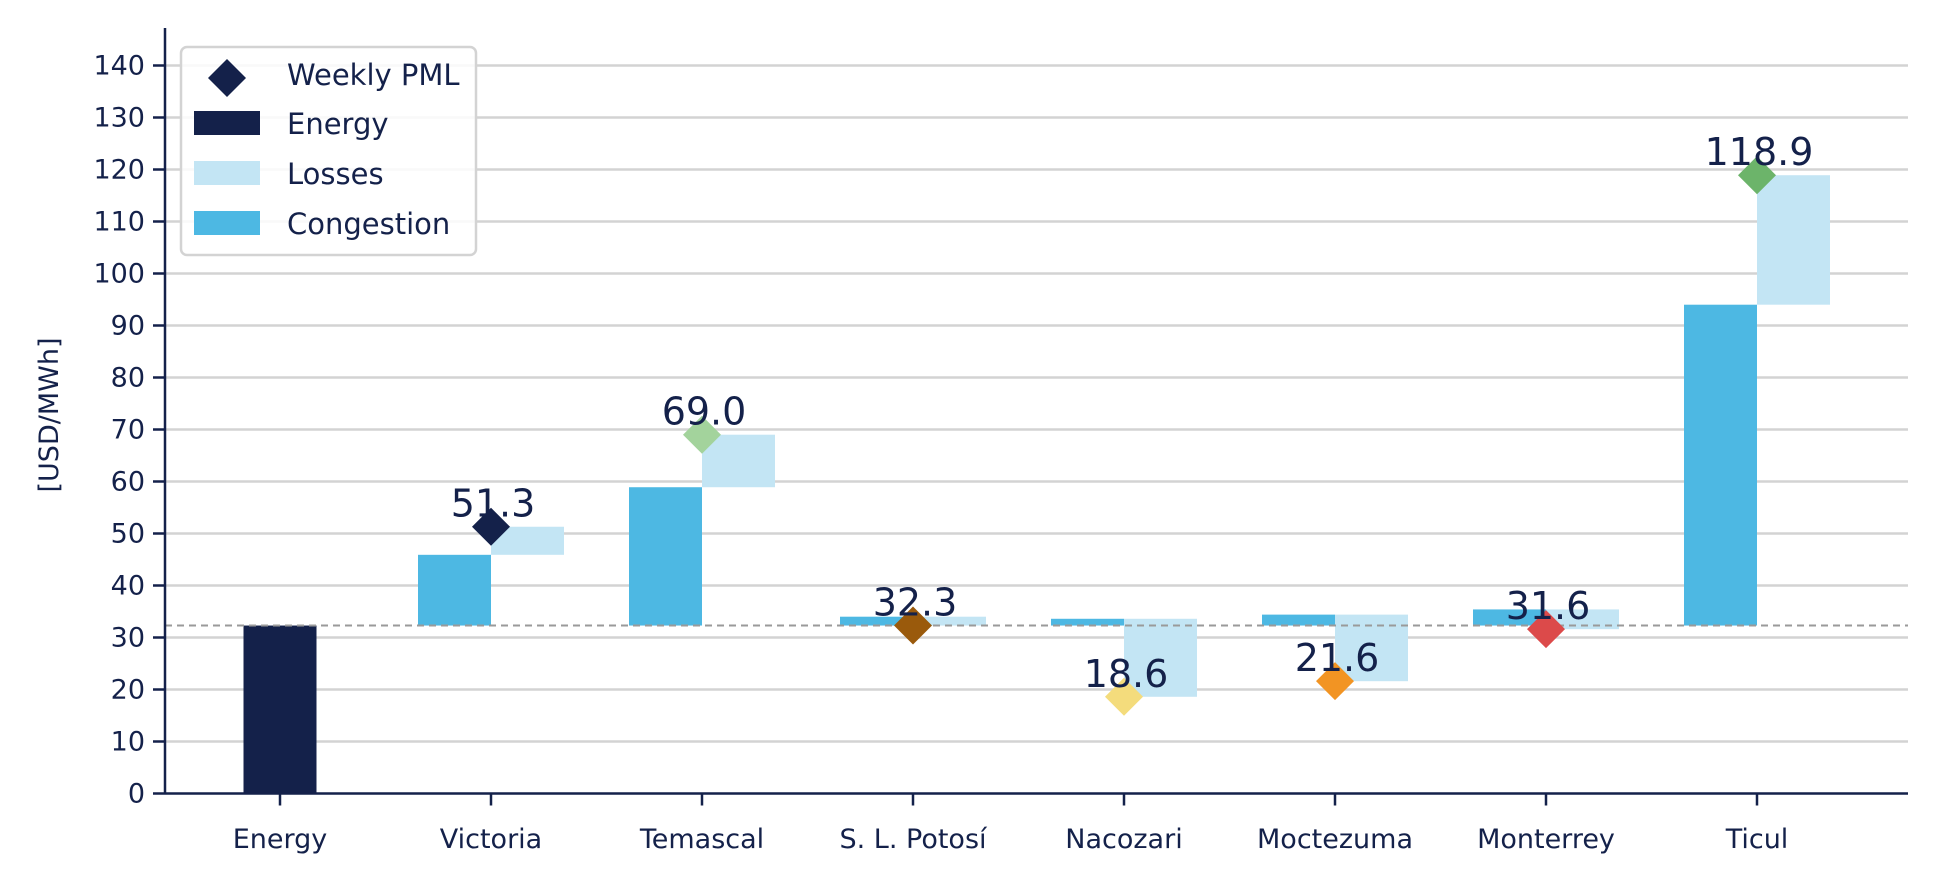  Describe the element at coordinates (128, 378) in the screenshot. I see `y-tick-label: 80` at that location.